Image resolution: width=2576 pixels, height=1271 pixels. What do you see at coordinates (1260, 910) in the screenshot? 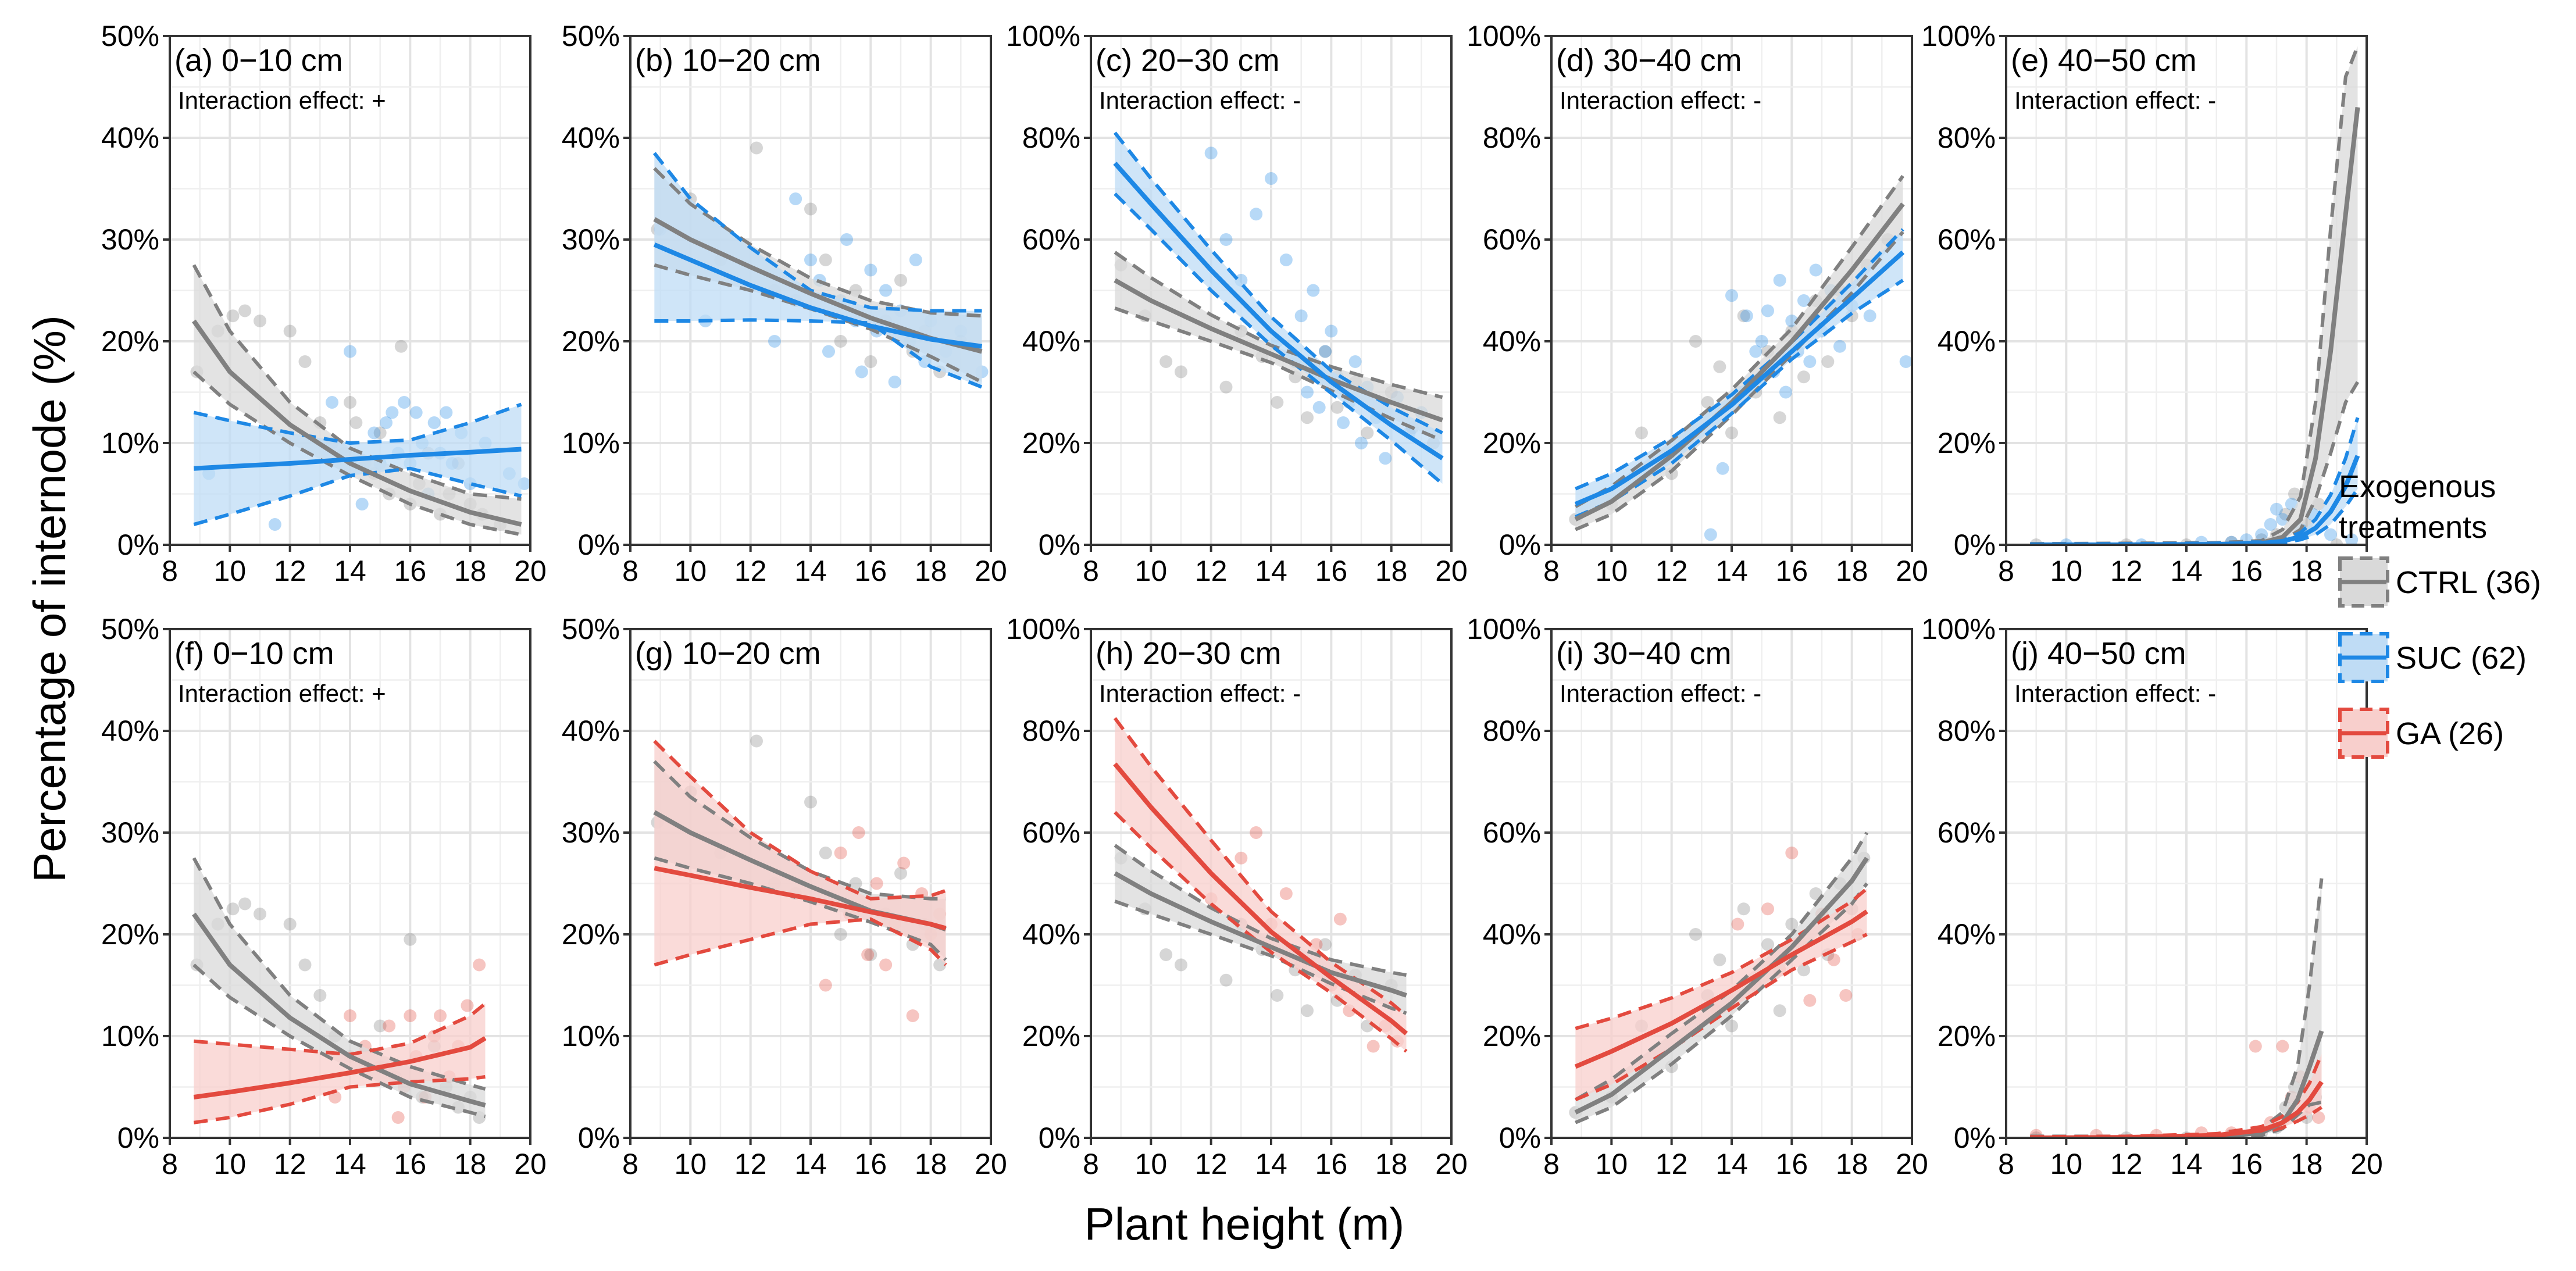
I see `ci-upper-ctrl` at bounding box center [1260, 910].